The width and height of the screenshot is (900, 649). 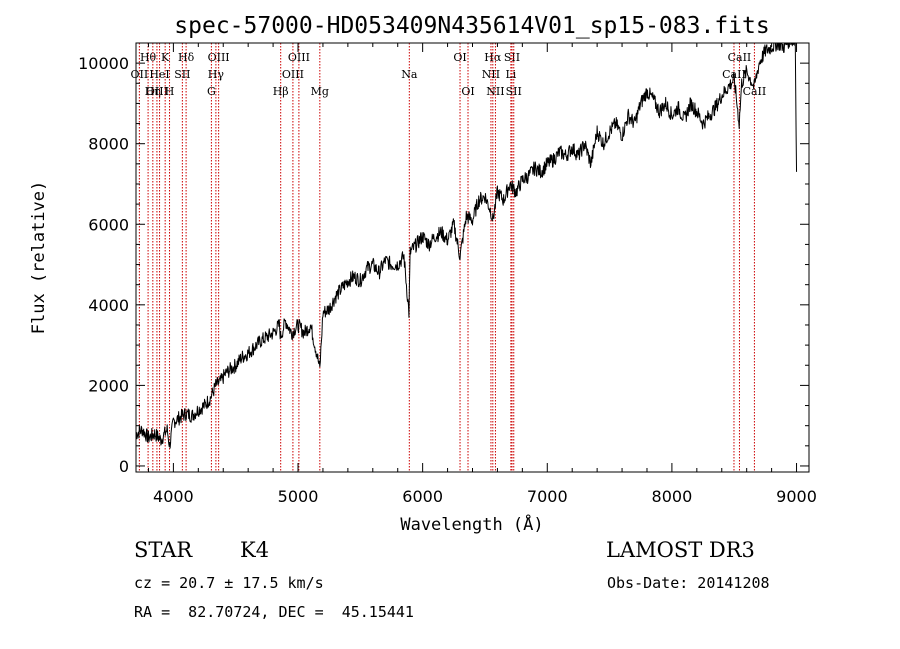 I want to click on y-axis-label: Flux (relative), so click(x=39, y=258).